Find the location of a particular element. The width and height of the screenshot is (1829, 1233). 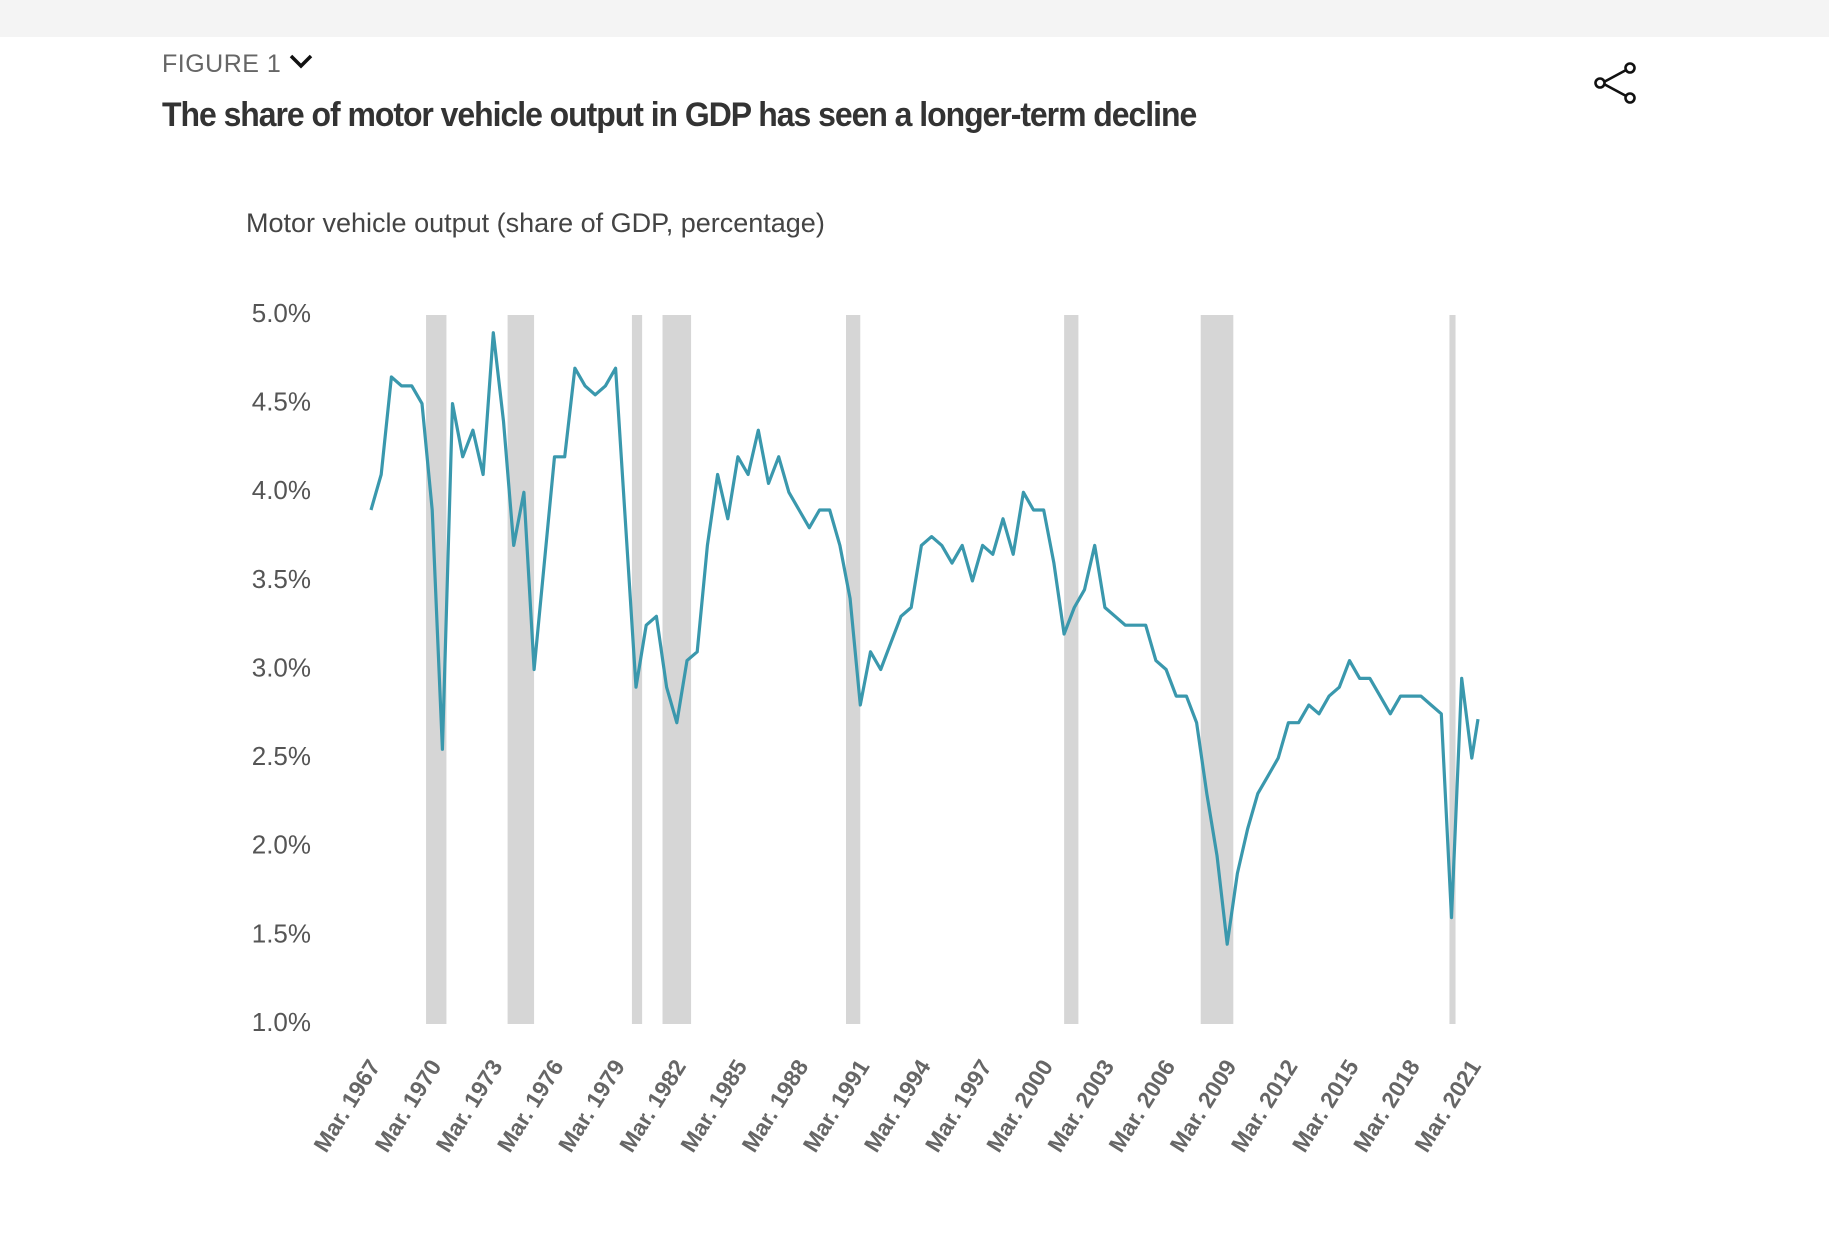

y-tick-label: 1.5% is located at coordinates (281, 933).